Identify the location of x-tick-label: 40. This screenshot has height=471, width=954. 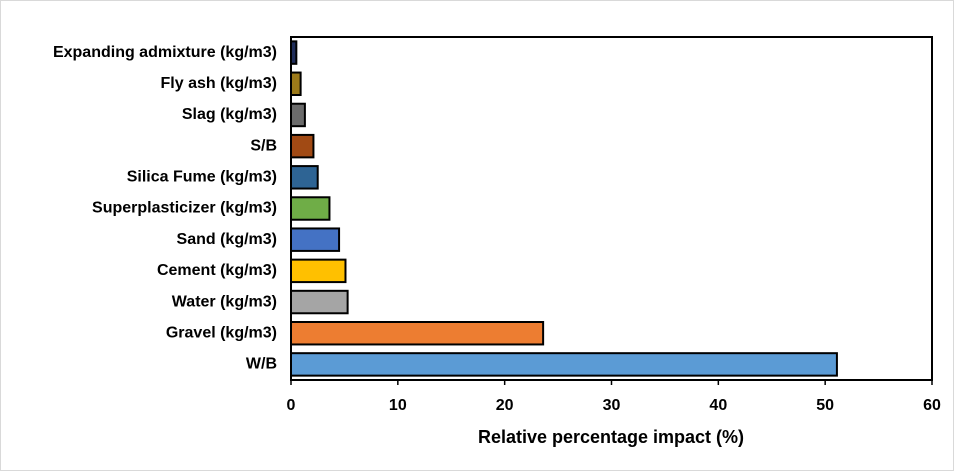
(718, 405).